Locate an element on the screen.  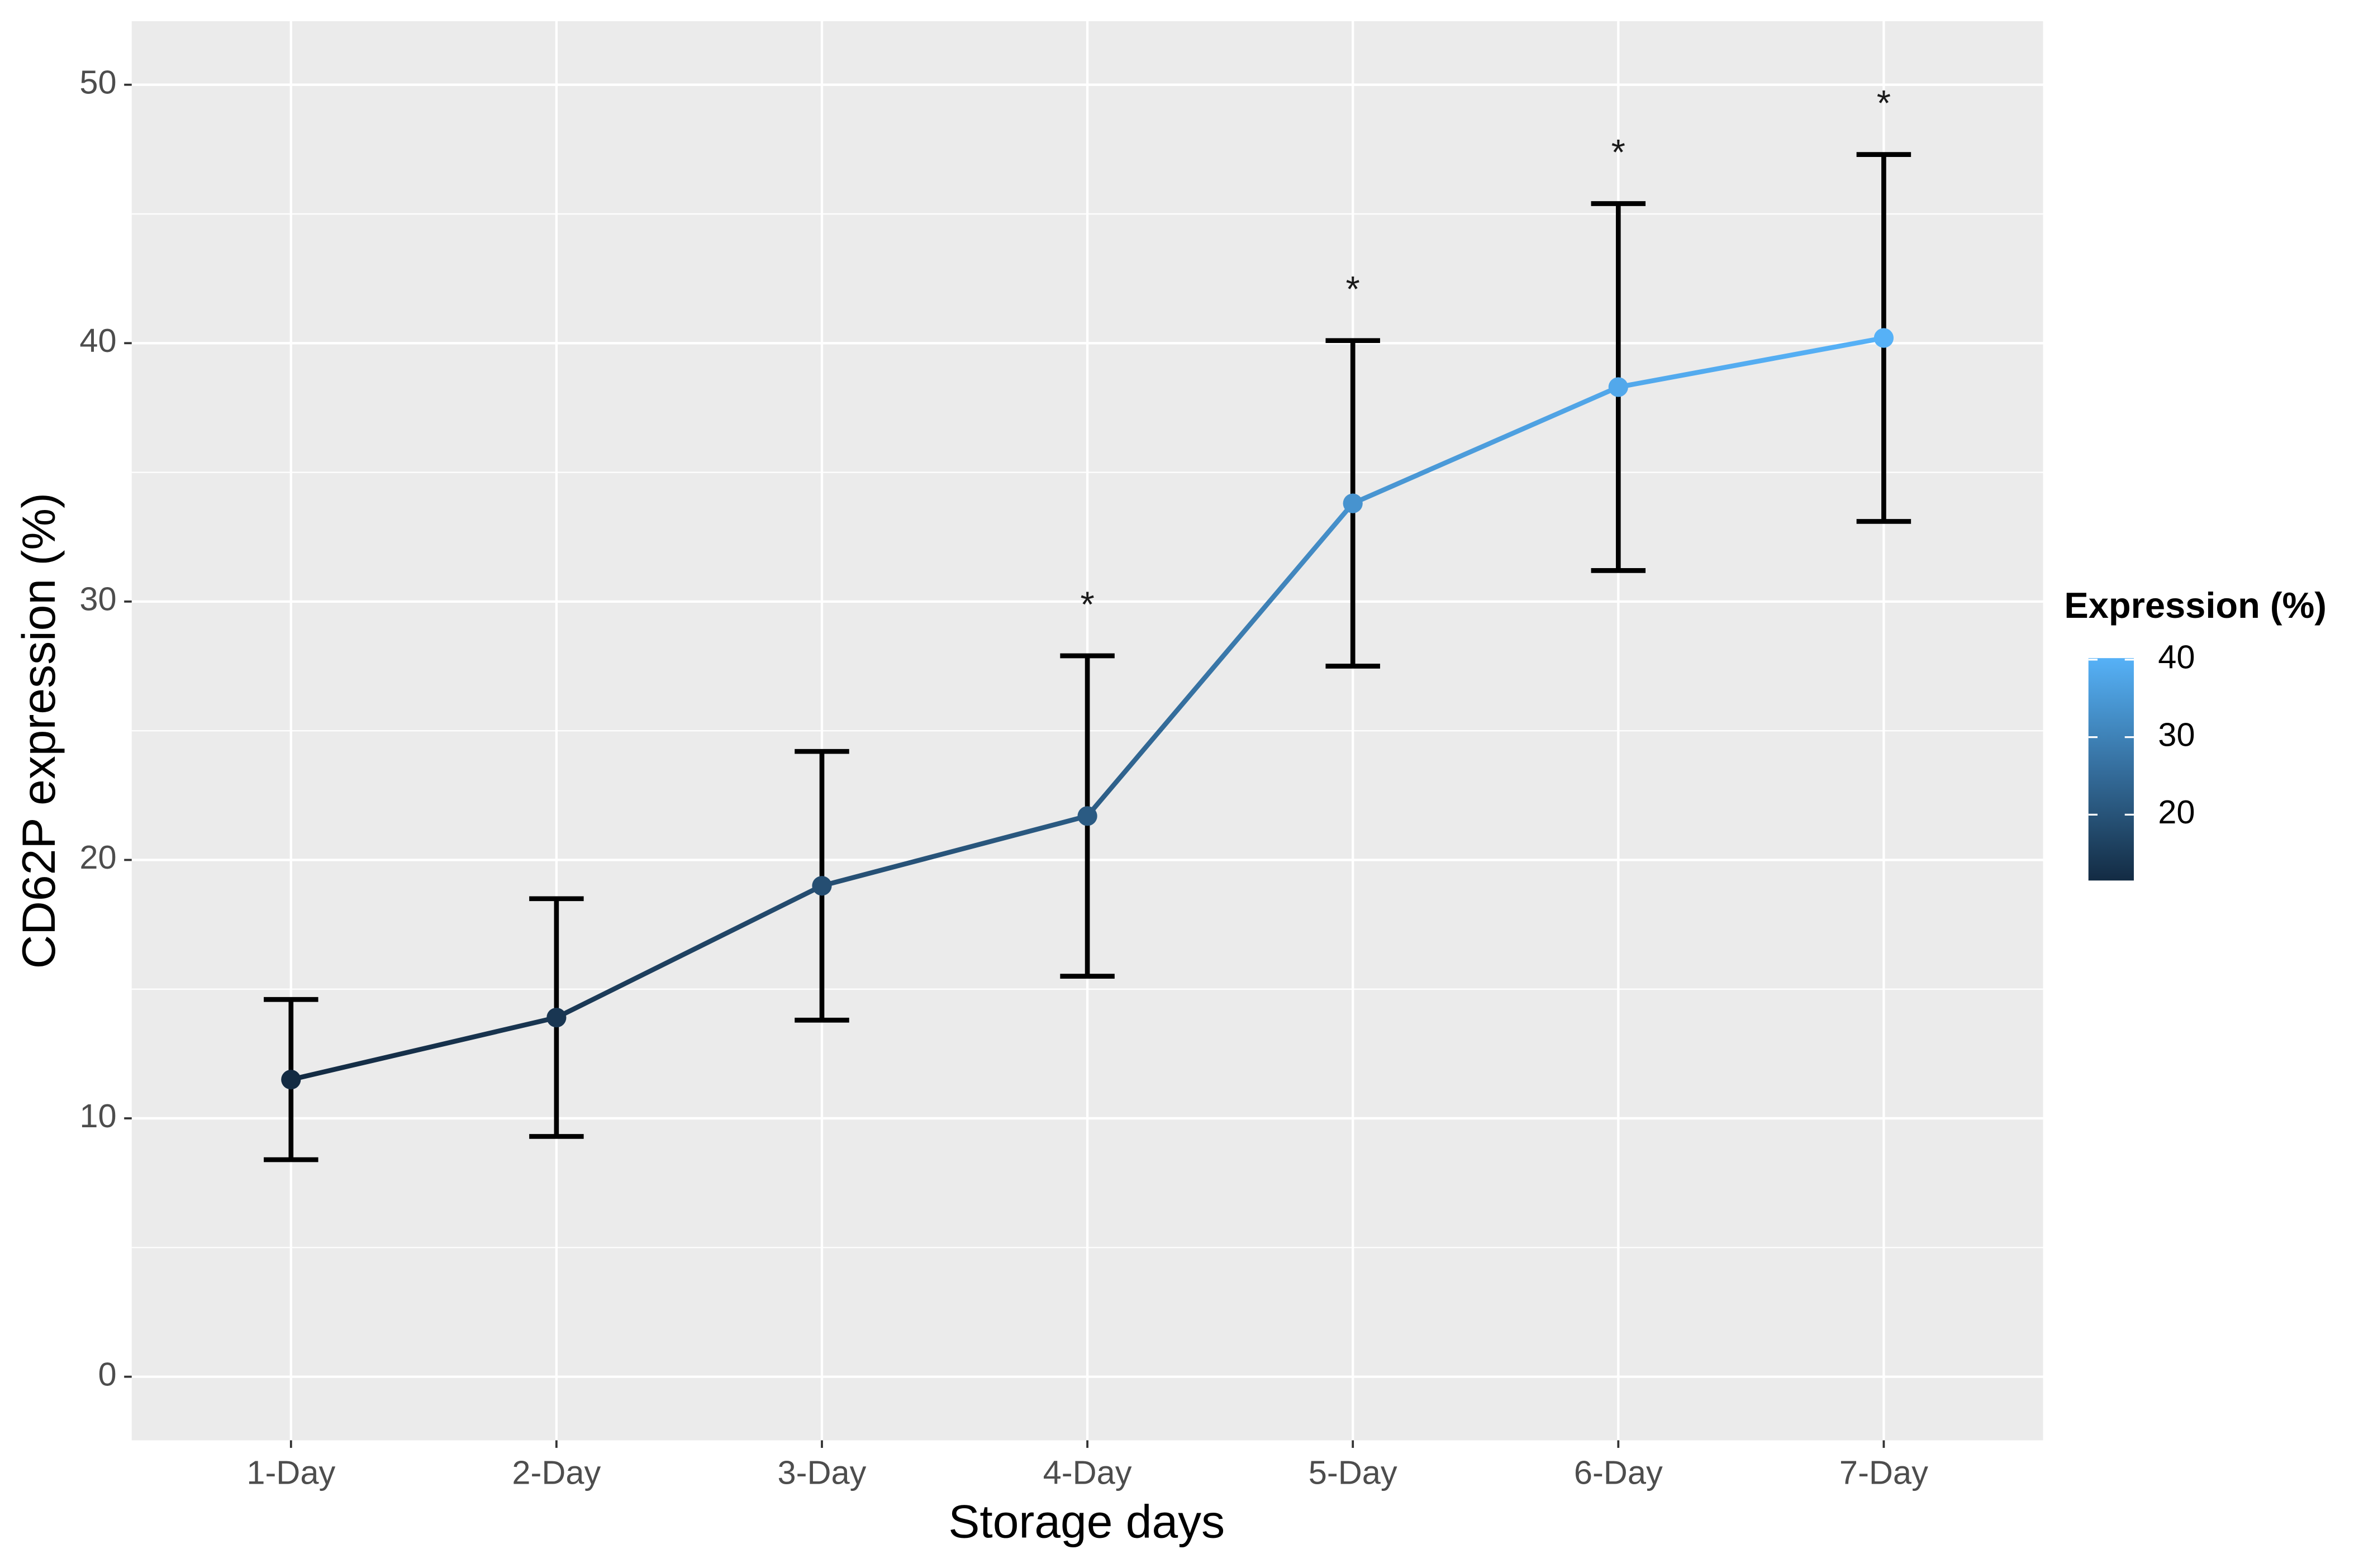
colorbar-tick-label: 20 is located at coordinates (2176, 812).